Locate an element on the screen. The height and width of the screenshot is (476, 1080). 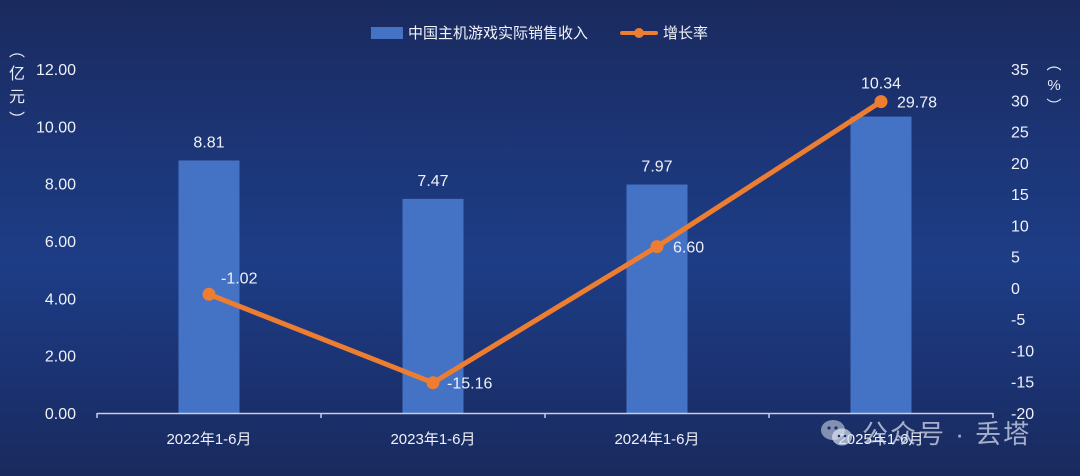
legend-item-revenue: 中国主机游戏实际销售收入 is located at coordinates (479, 32).